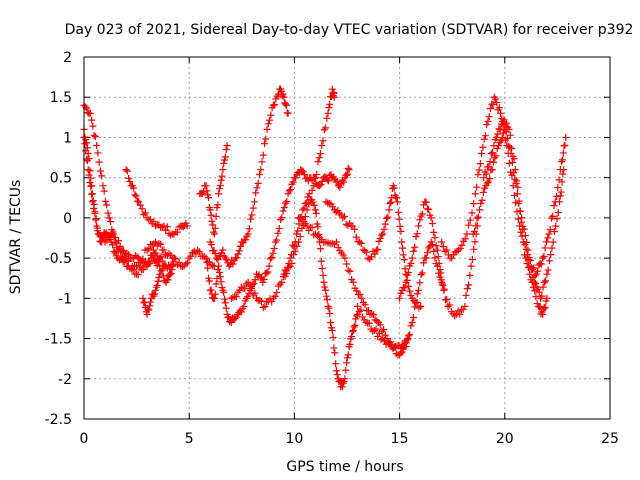  What do you see at coordinates (58, 420) in the screenshot?
I see `y-tick-label: -2.5` at bounding box center [58, 420].